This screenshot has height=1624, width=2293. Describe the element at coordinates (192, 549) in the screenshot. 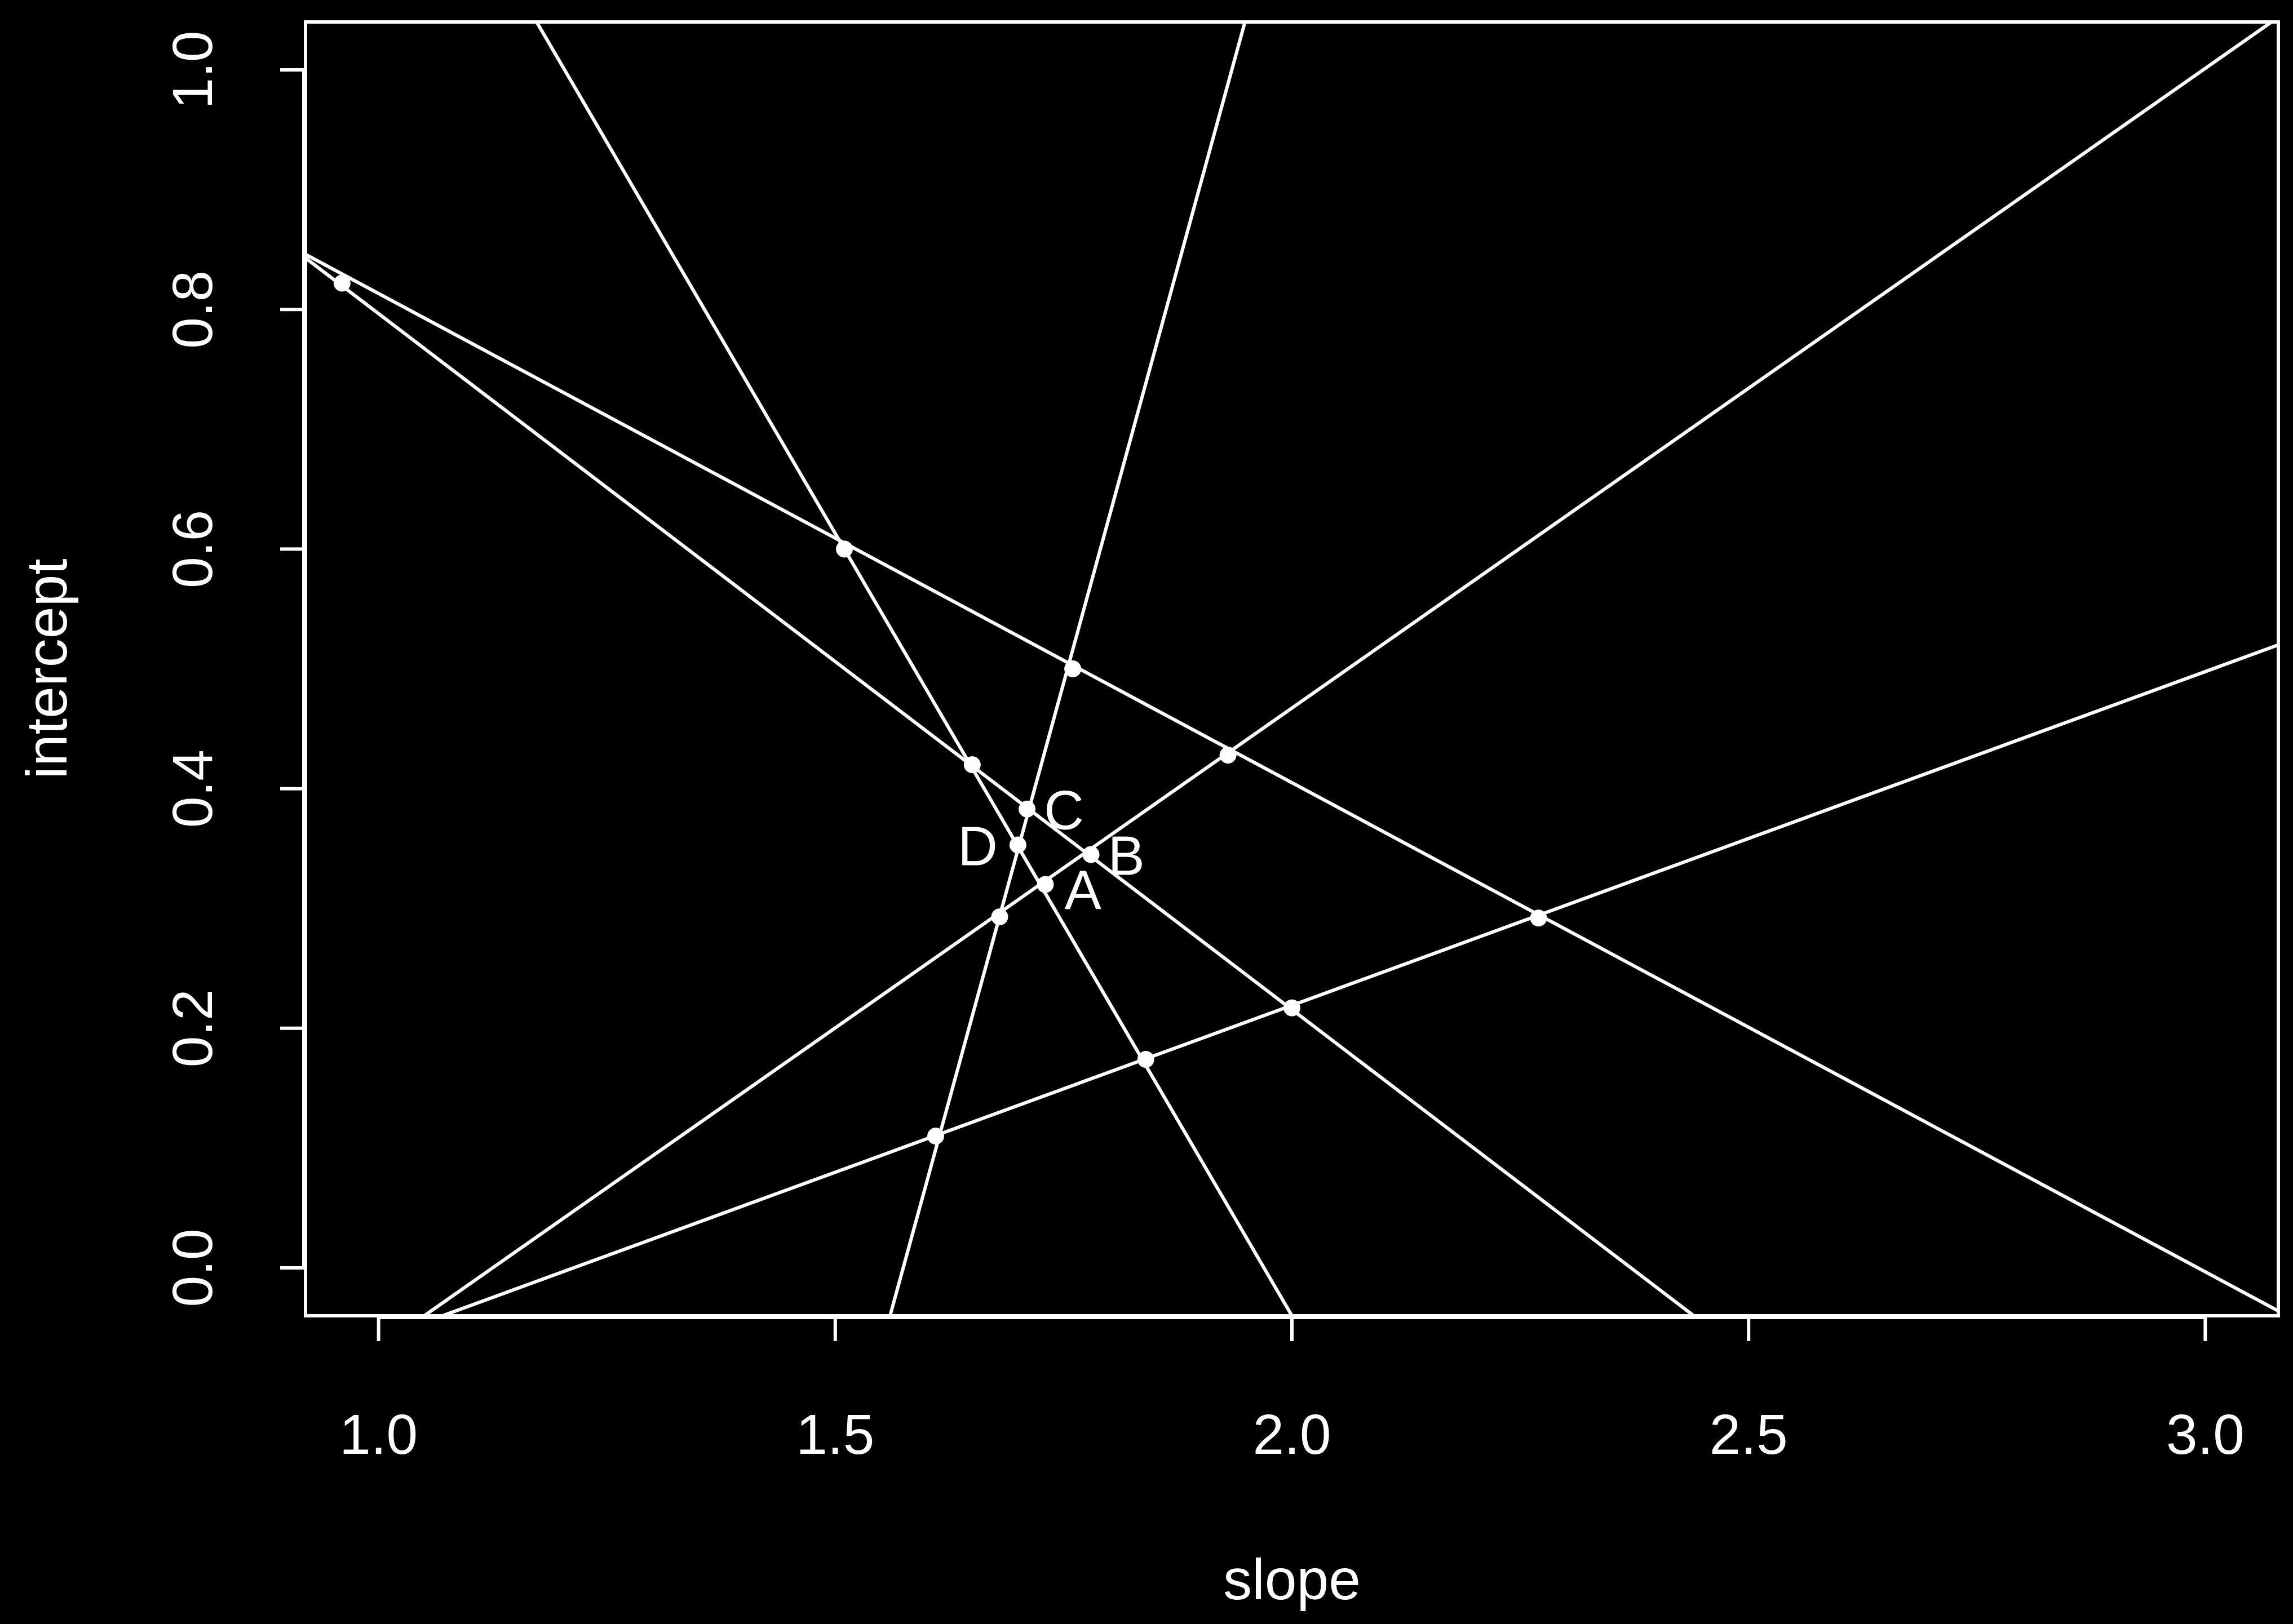

I see `y-tick-label-4: 0.6` at that location.